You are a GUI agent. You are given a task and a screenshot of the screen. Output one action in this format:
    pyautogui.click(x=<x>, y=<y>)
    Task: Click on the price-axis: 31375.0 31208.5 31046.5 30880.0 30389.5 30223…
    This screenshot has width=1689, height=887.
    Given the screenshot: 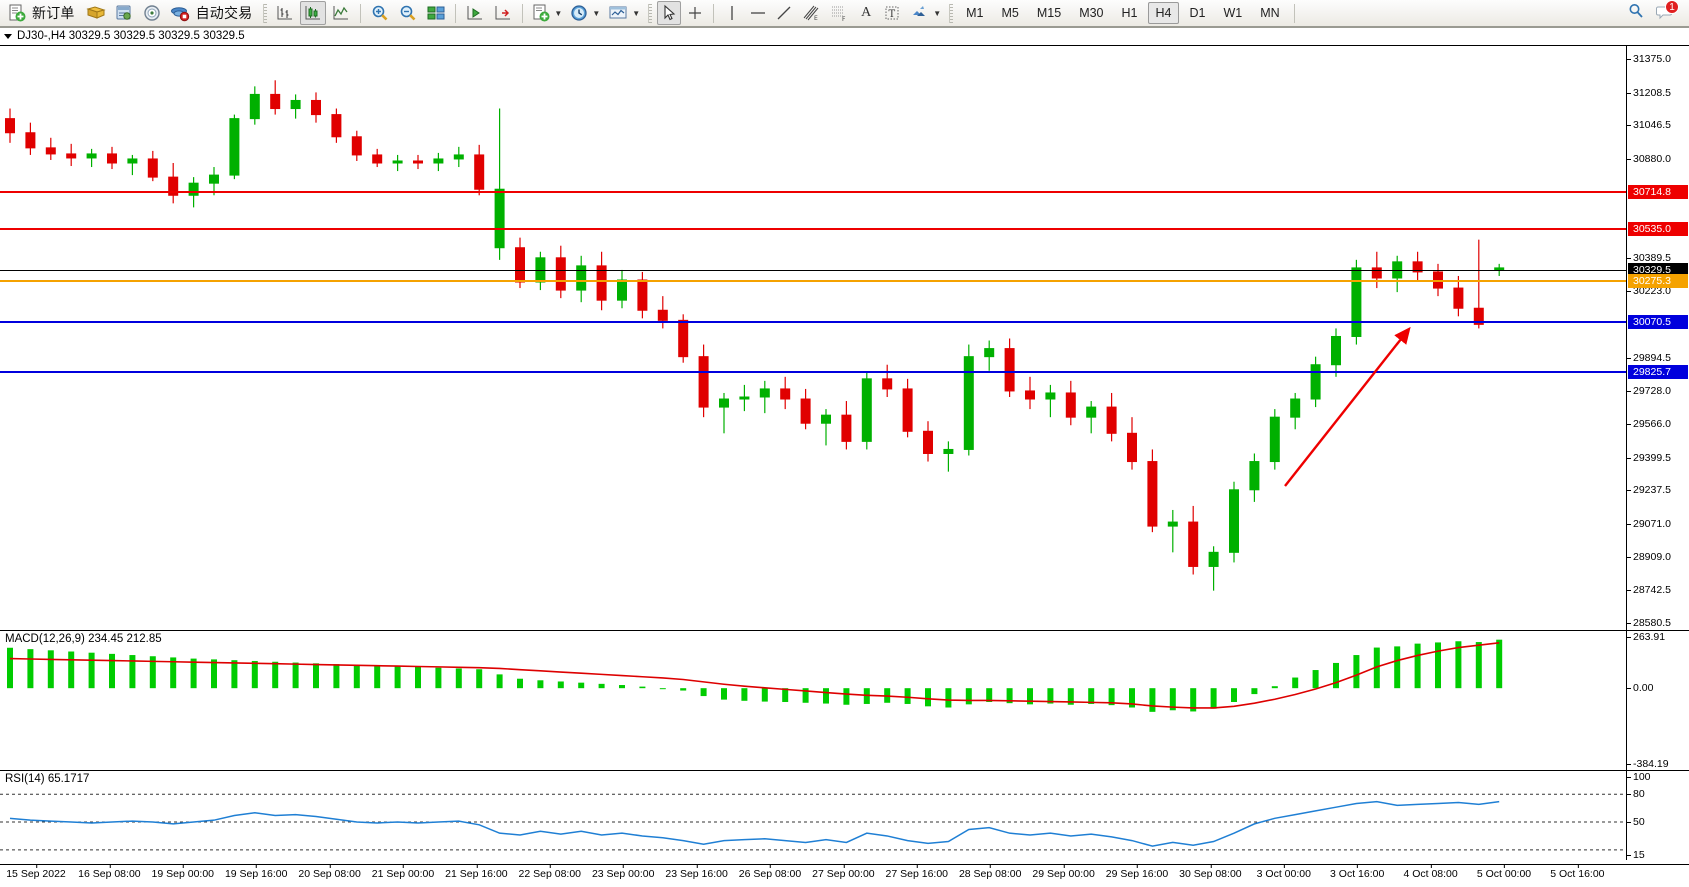 What is the action you would take?
    pyautogui.click(x=1658, y=338)
    